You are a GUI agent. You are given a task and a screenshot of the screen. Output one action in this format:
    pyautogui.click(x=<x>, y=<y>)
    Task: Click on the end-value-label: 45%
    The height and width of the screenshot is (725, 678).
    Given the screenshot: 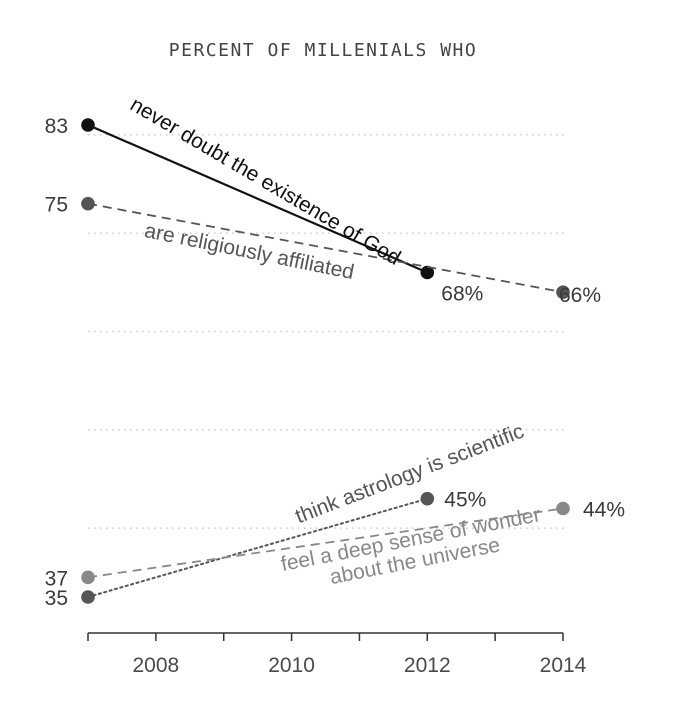 What is the action you would take?
    pyautogui.click(x=465, y=500)
    